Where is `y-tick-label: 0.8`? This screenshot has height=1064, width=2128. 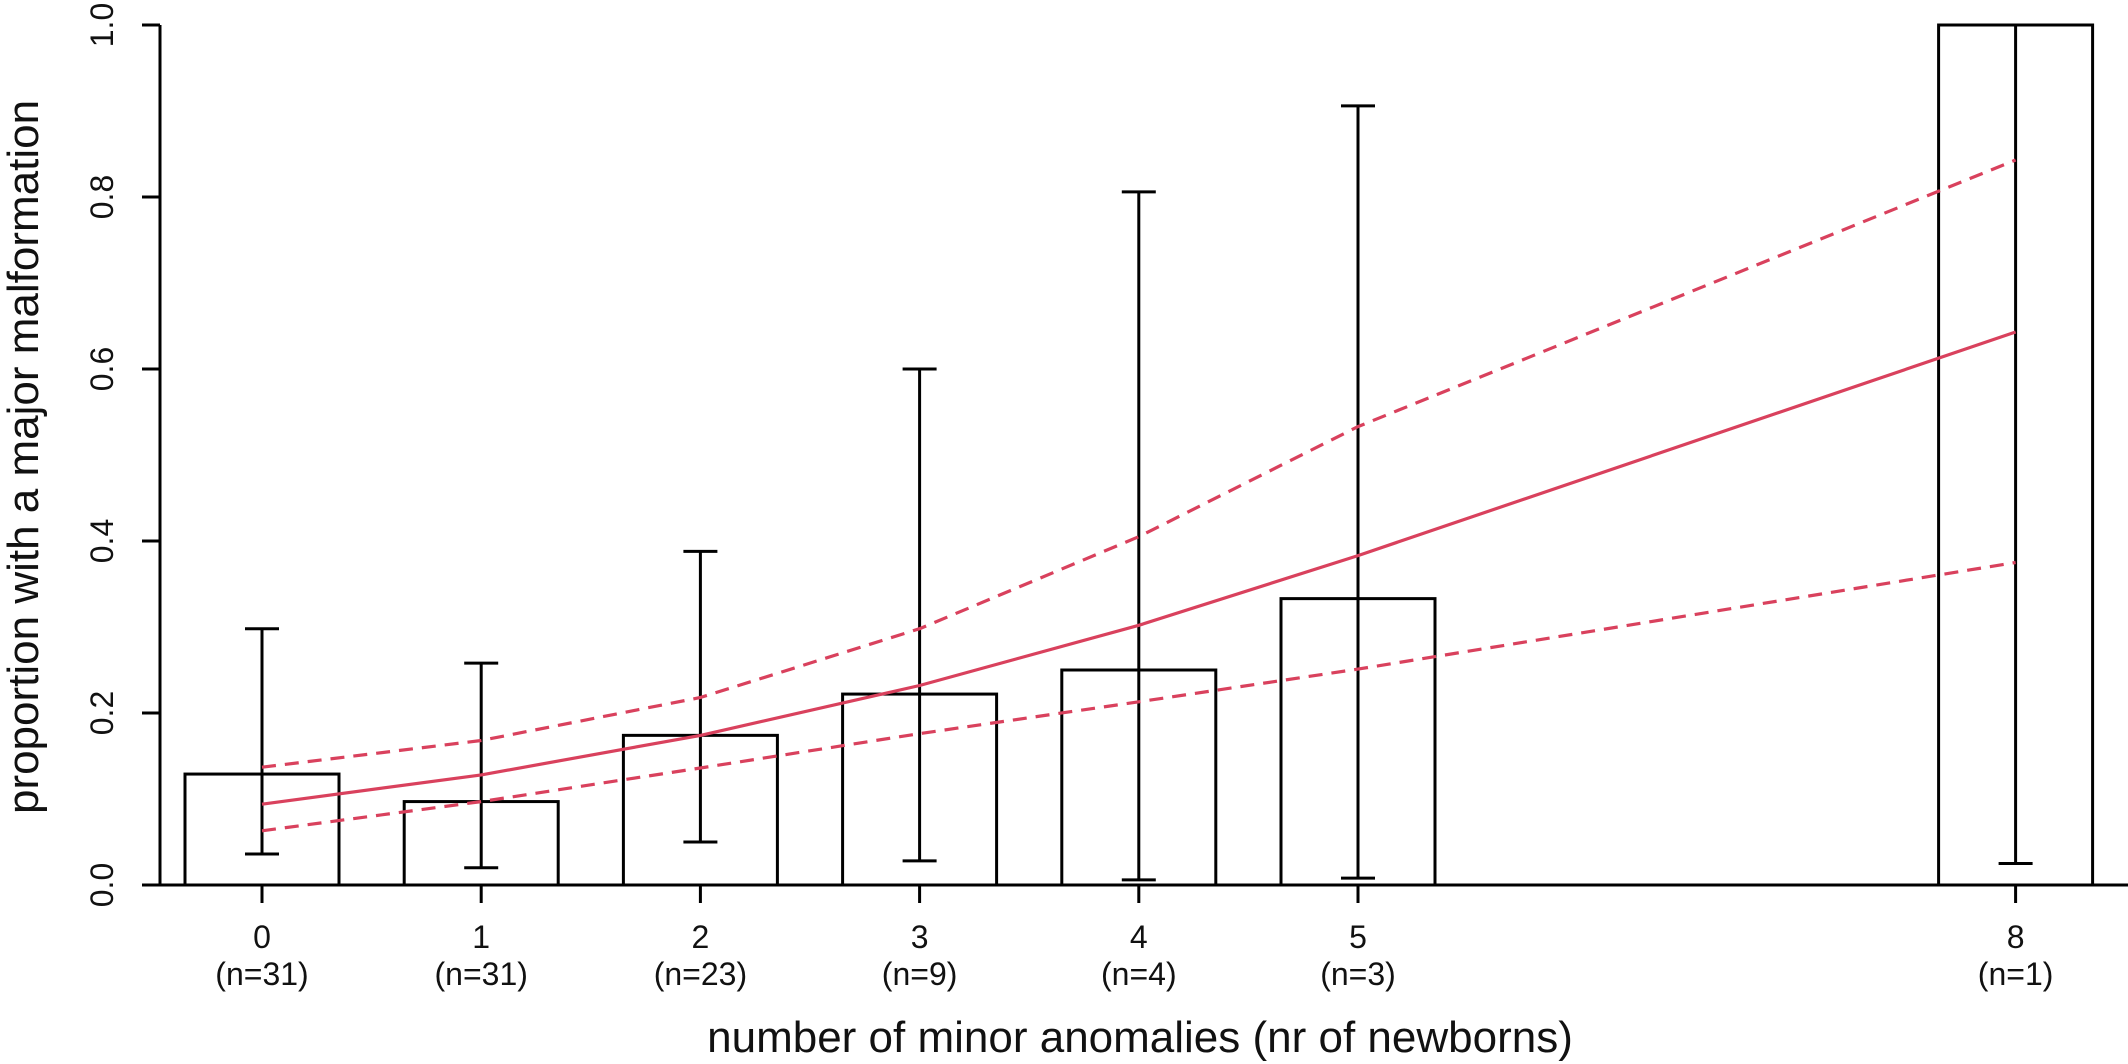 y-tick-label: 0.8 is located at coordinates (102, 197).